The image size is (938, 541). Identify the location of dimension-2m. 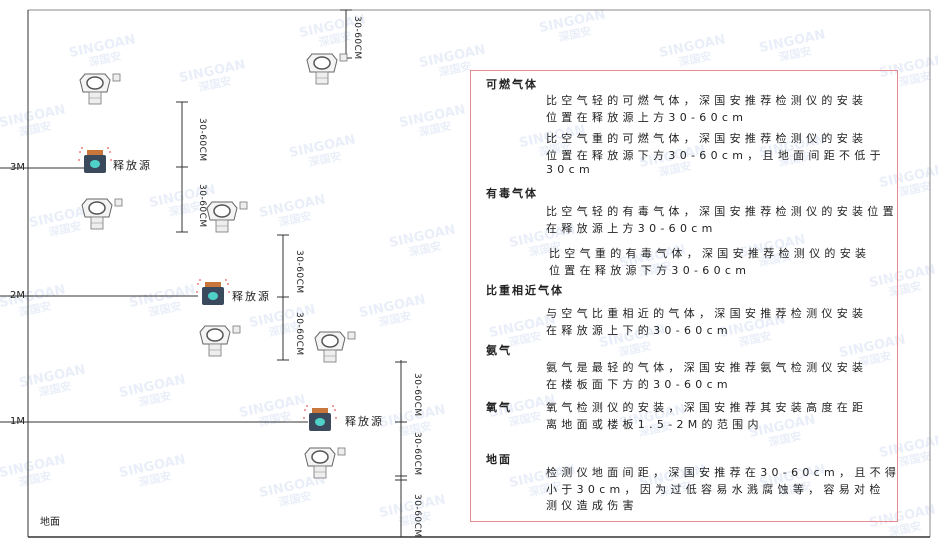
(283, 297).